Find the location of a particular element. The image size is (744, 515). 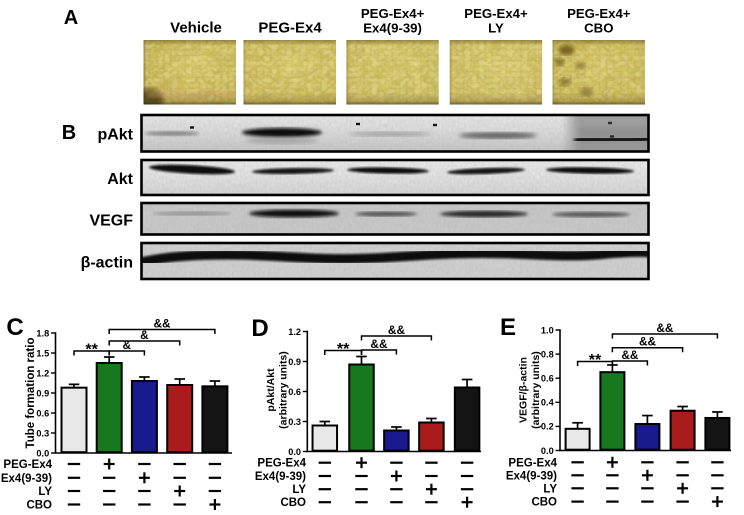

svg-text: 1.5 is located at coordinates (42, 353).